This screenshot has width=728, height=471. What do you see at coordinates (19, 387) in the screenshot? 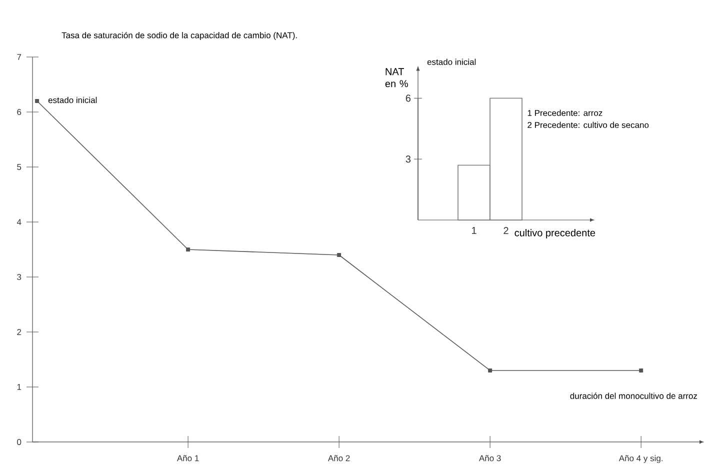
I see `y-tick-label: 1` at bounding box center [19, 387].